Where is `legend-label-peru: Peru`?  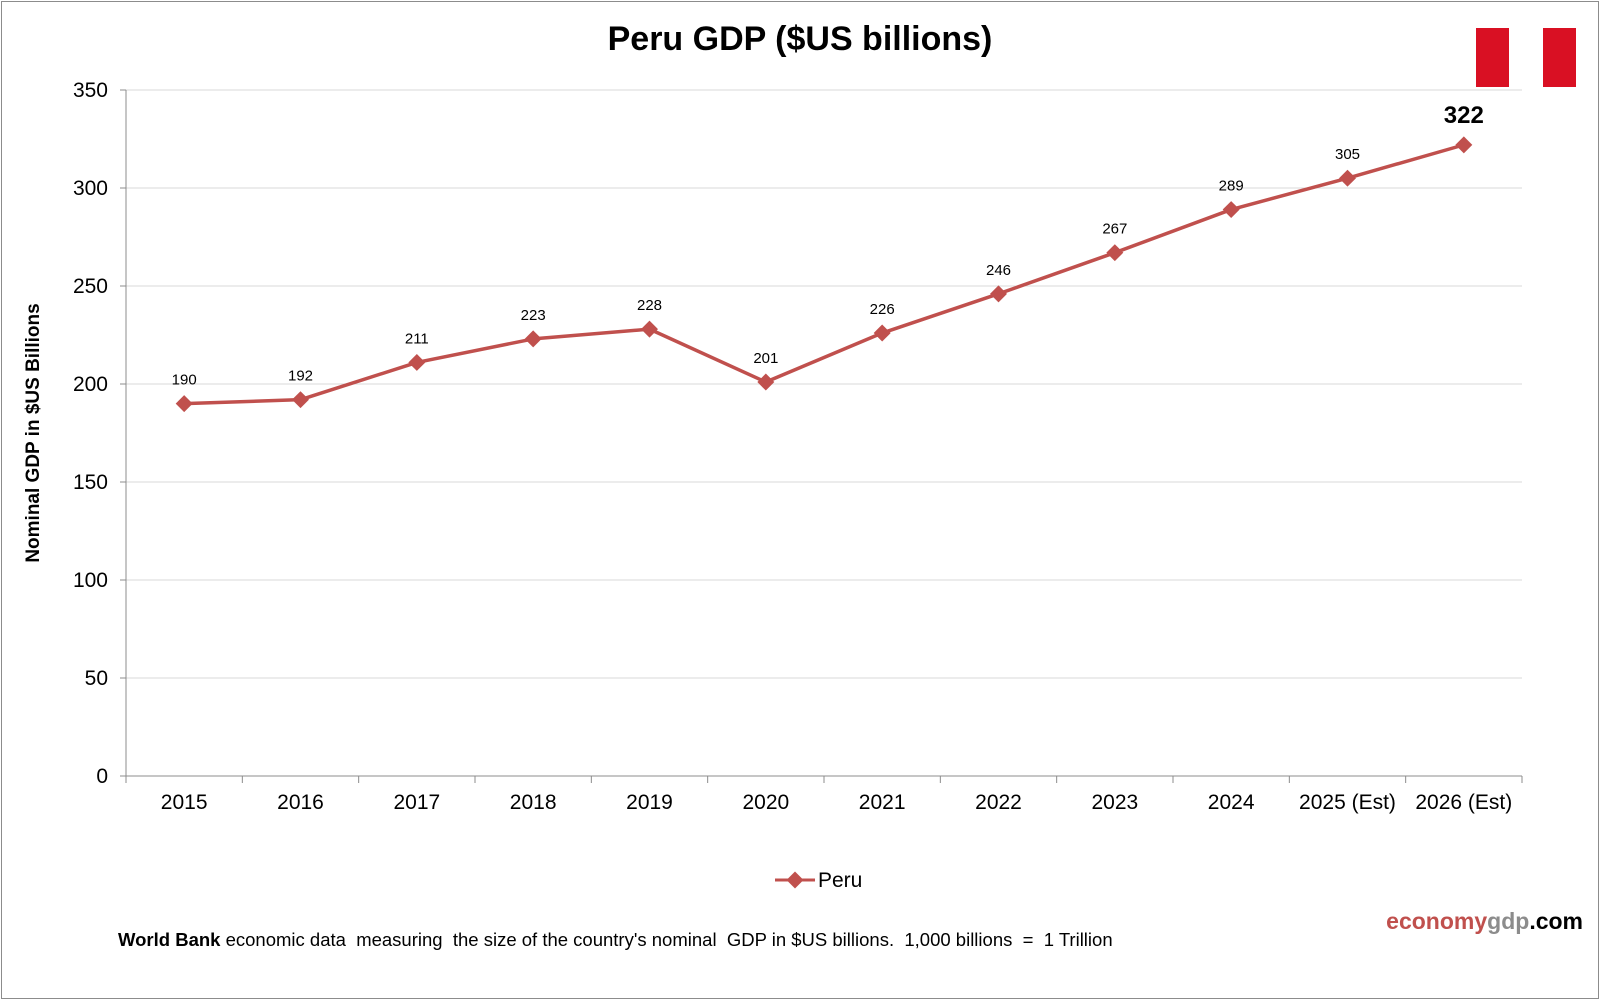 legend-label-peru: Peru is located at coordinates (840, 880).